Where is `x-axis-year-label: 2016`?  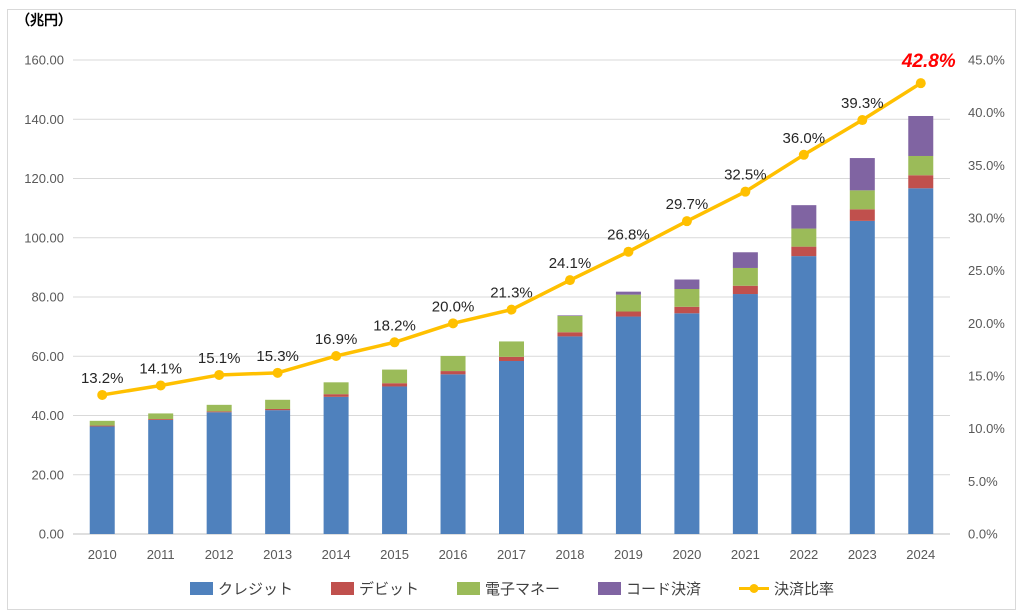 x-axis-year-label: 2016 is located at coordinates (453, 554).